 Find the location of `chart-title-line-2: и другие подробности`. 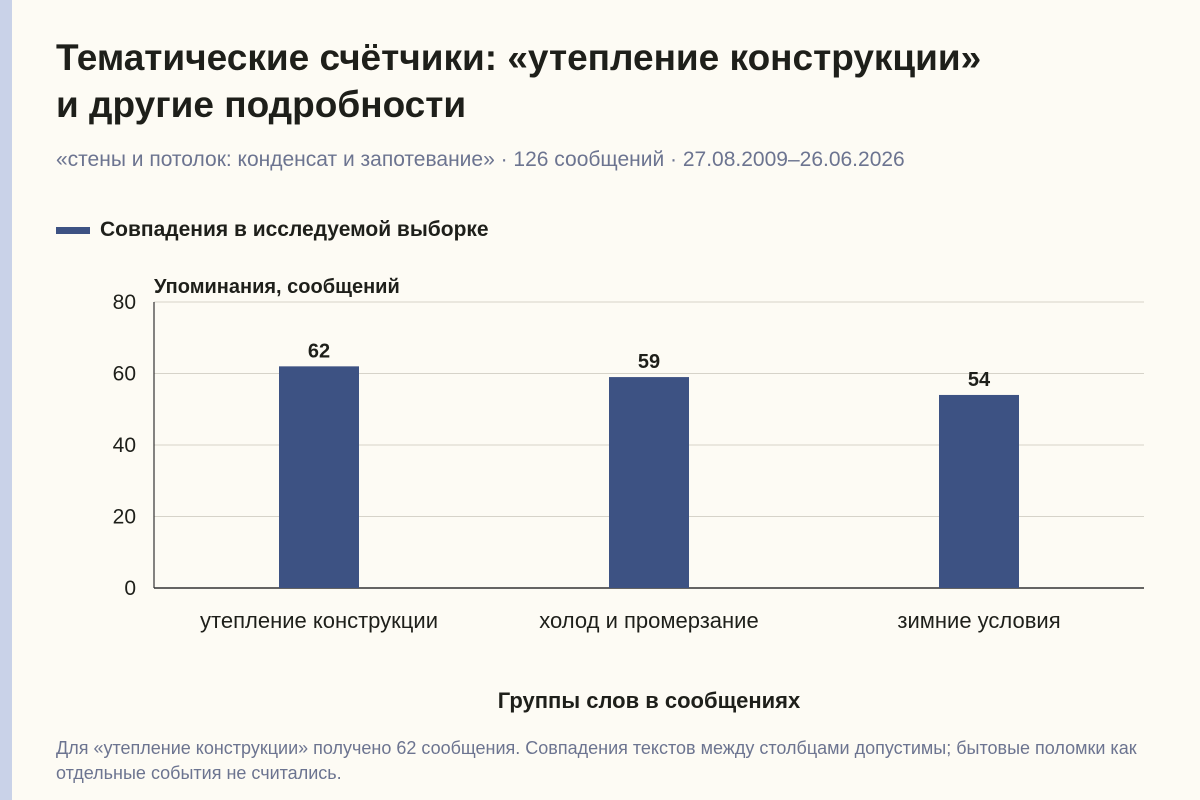

chart-title-line-2: и другие подробности is located at coordinates (261, 104).